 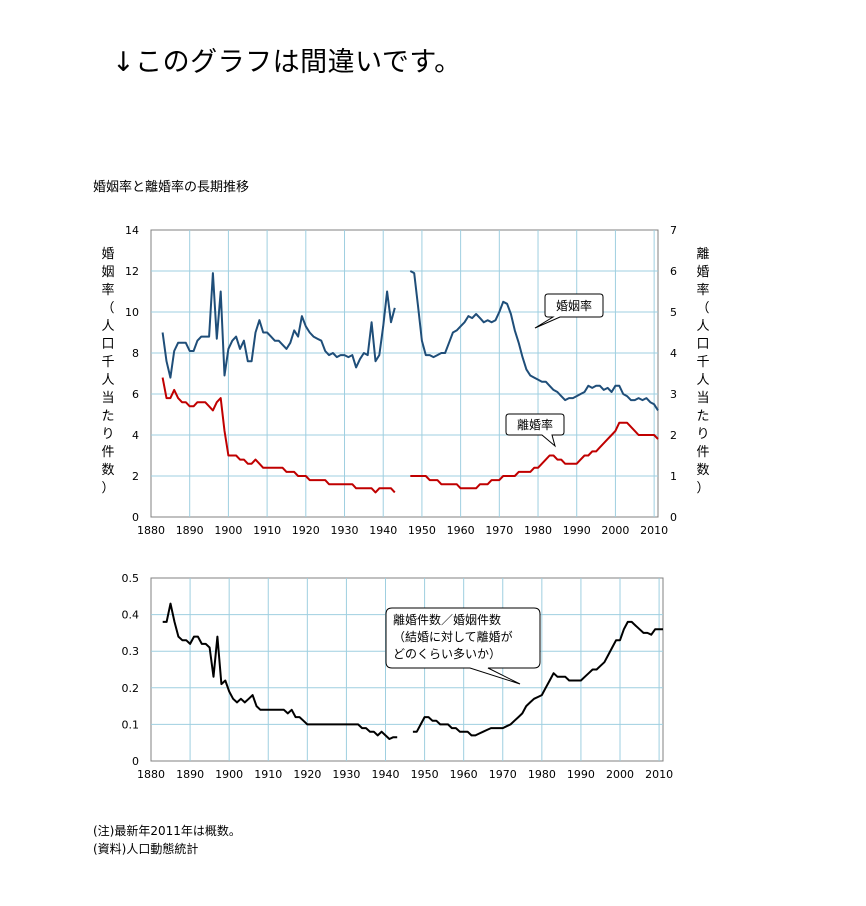 I want to click on chart-subtitle: 婚姻率と離婚率の長期推移, so click(x=171, y=187).